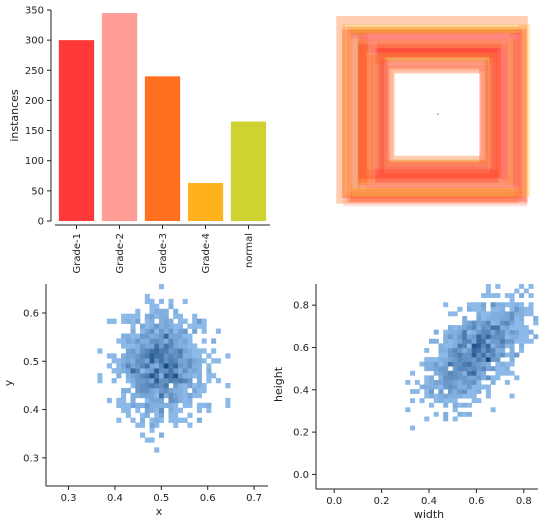  I want to click on y-tick-label: 0.5, so click(31, 362).